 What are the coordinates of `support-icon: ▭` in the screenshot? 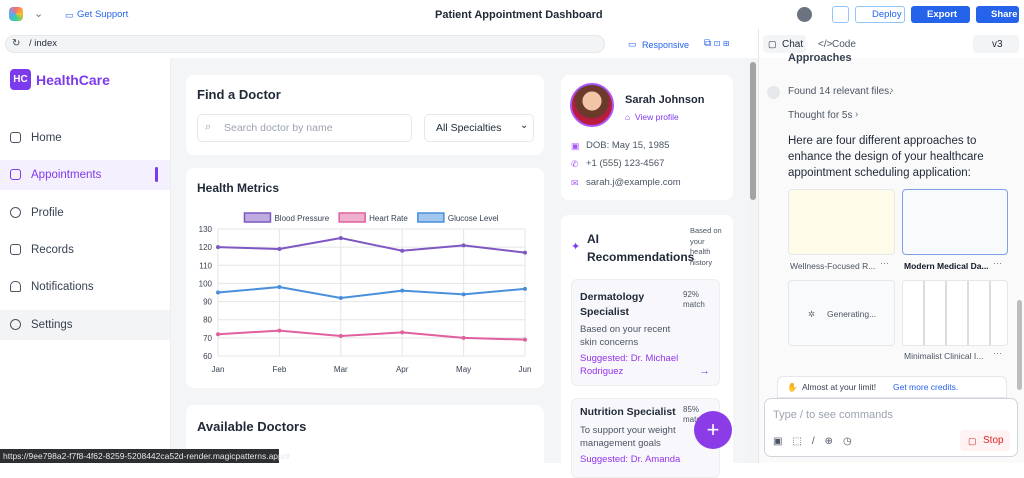 It's located at (69, 15).